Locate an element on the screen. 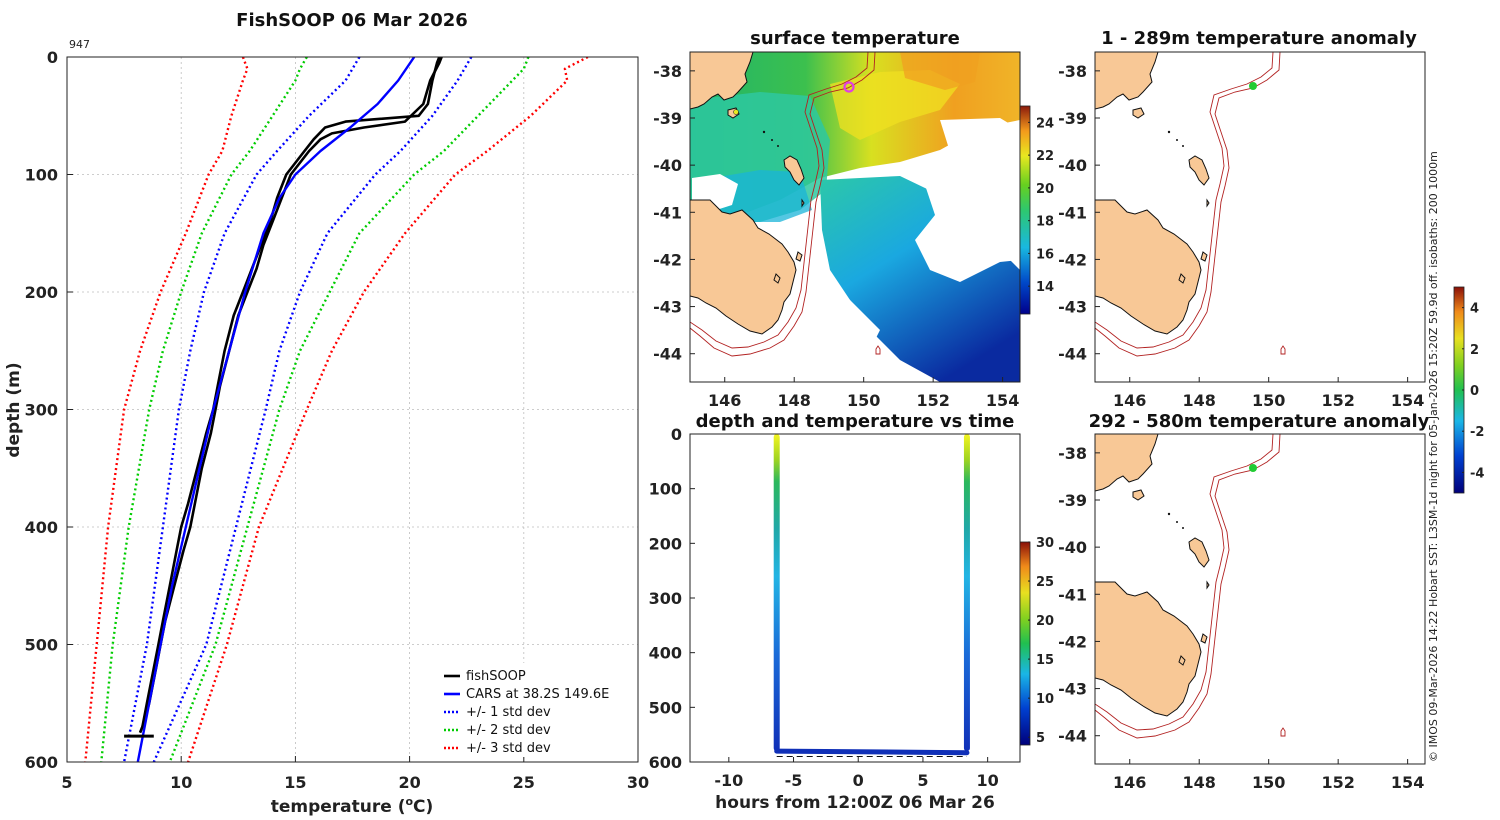 The width and height of the screenshot is (1500, 820). colorbar-tick-label: 4 is located at coordinates (1474, 309).